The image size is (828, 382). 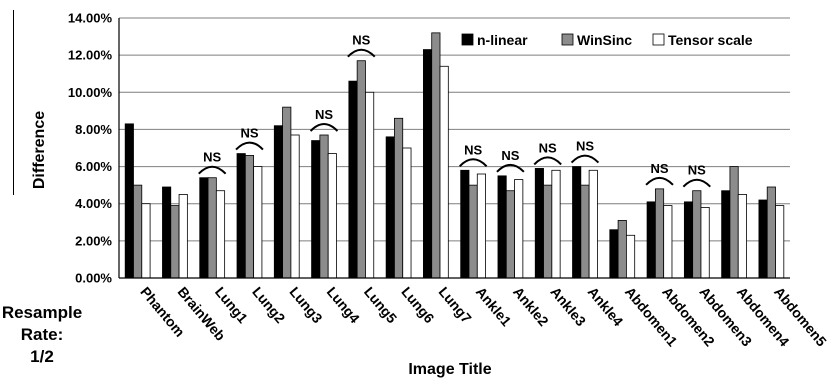 What do you see at coordinates (455, 305) in the screenshot?
I see `x-tick-label: Lung7` at bounding box center [455, 305].